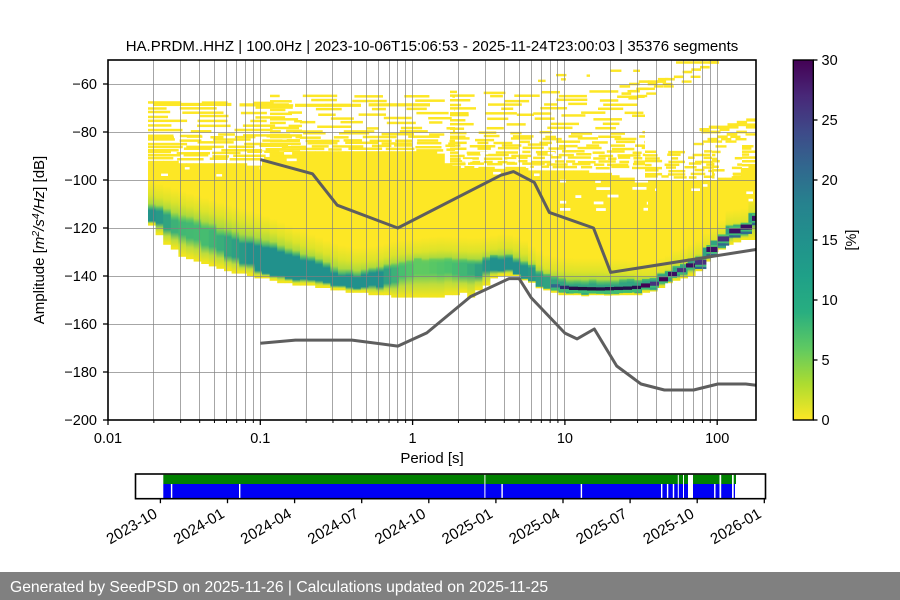  Describe the element at coordinates (80, 325) in the screenshot. I see `svg-text: −160` at that location.